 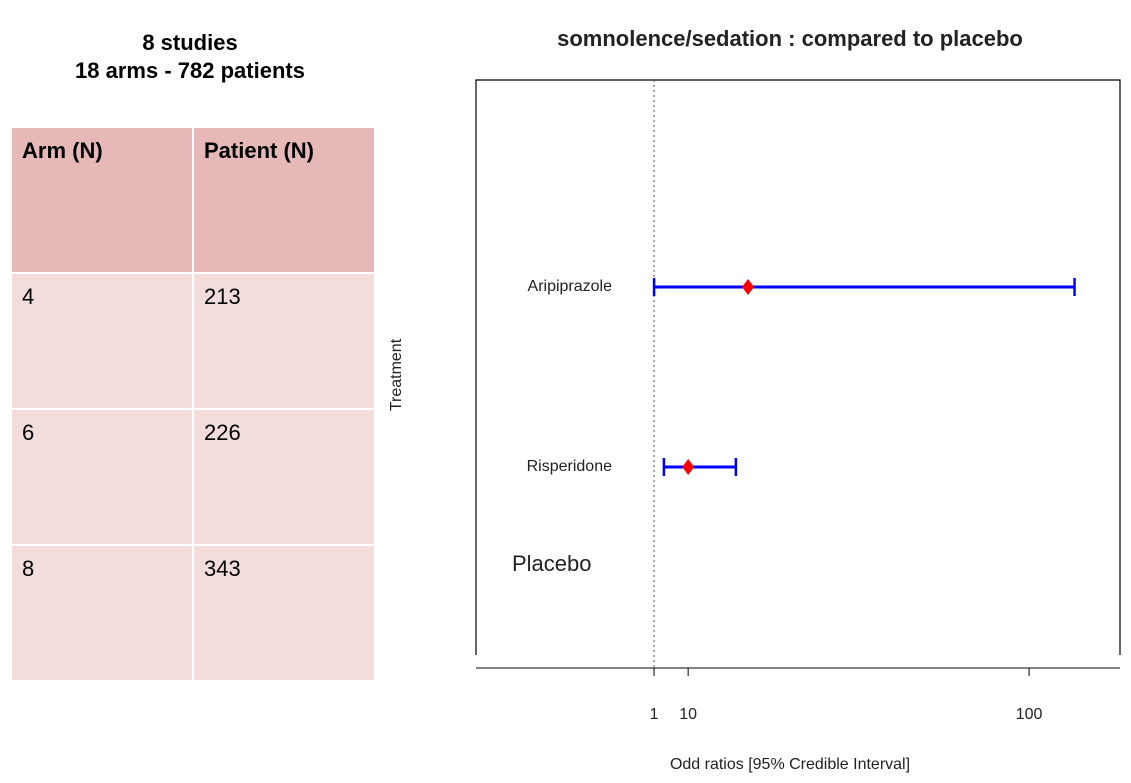 What do you see at coordinates (102, 200) in the screenshot?
I see `header-cell: Arm (N)` at bounding box center [102, 200].